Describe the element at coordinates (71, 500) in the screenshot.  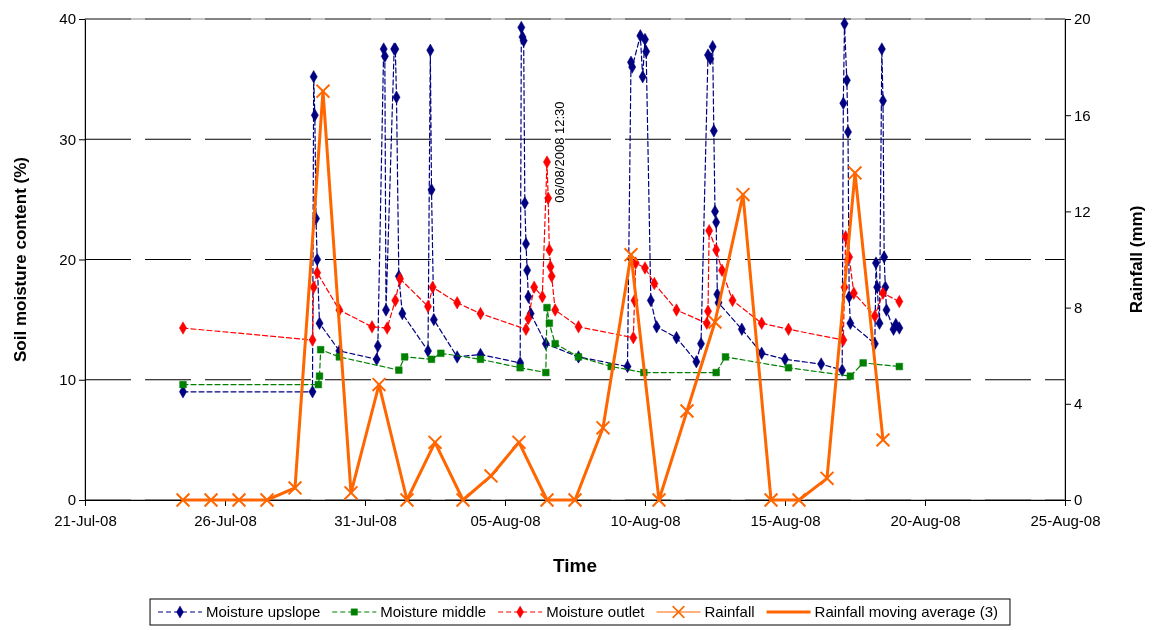
I see `y-tick-label: 0` at that location.